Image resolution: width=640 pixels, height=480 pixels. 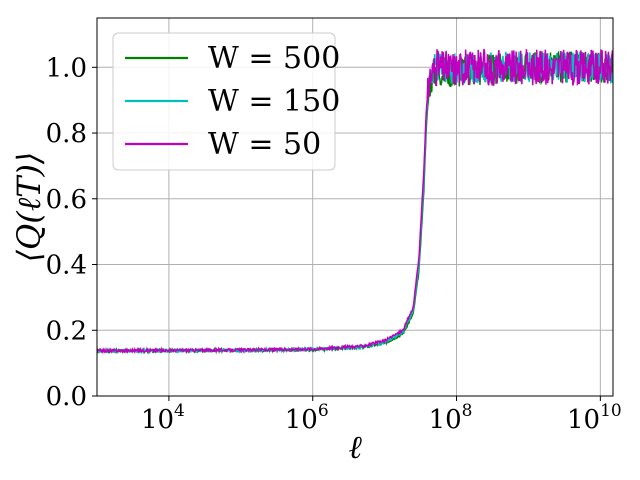 I want to click on x-tick-label: 10¹⁰, so click(x=594, y=418).